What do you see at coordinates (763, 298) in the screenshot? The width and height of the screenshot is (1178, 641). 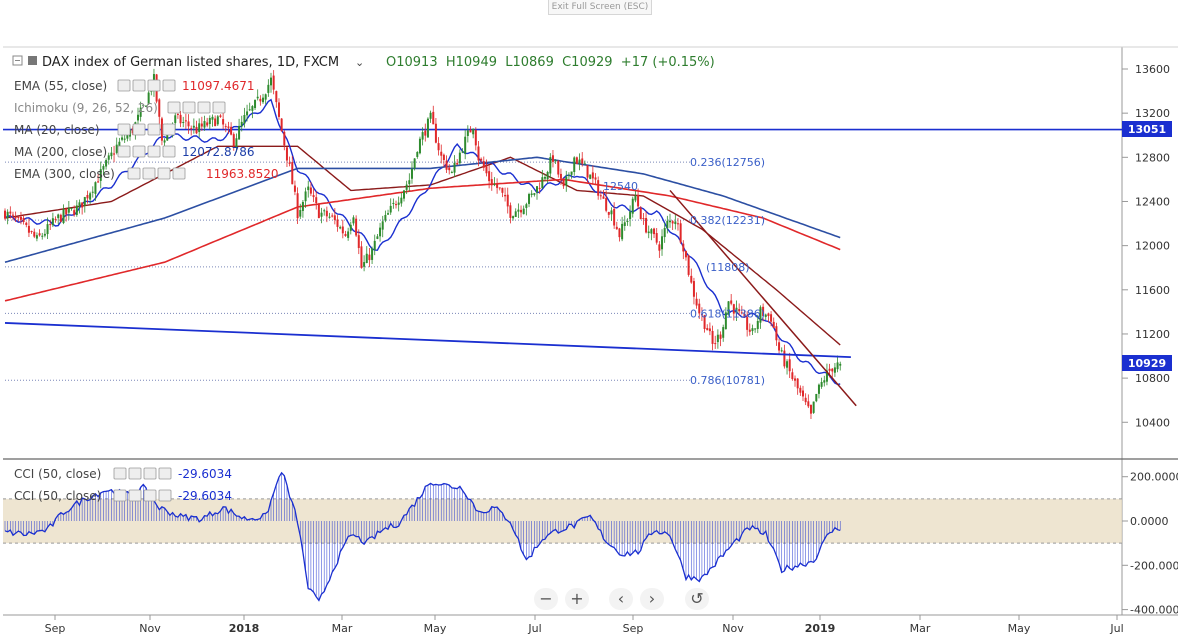 I see `resistance-trendline` at bounding box center [763, 298].